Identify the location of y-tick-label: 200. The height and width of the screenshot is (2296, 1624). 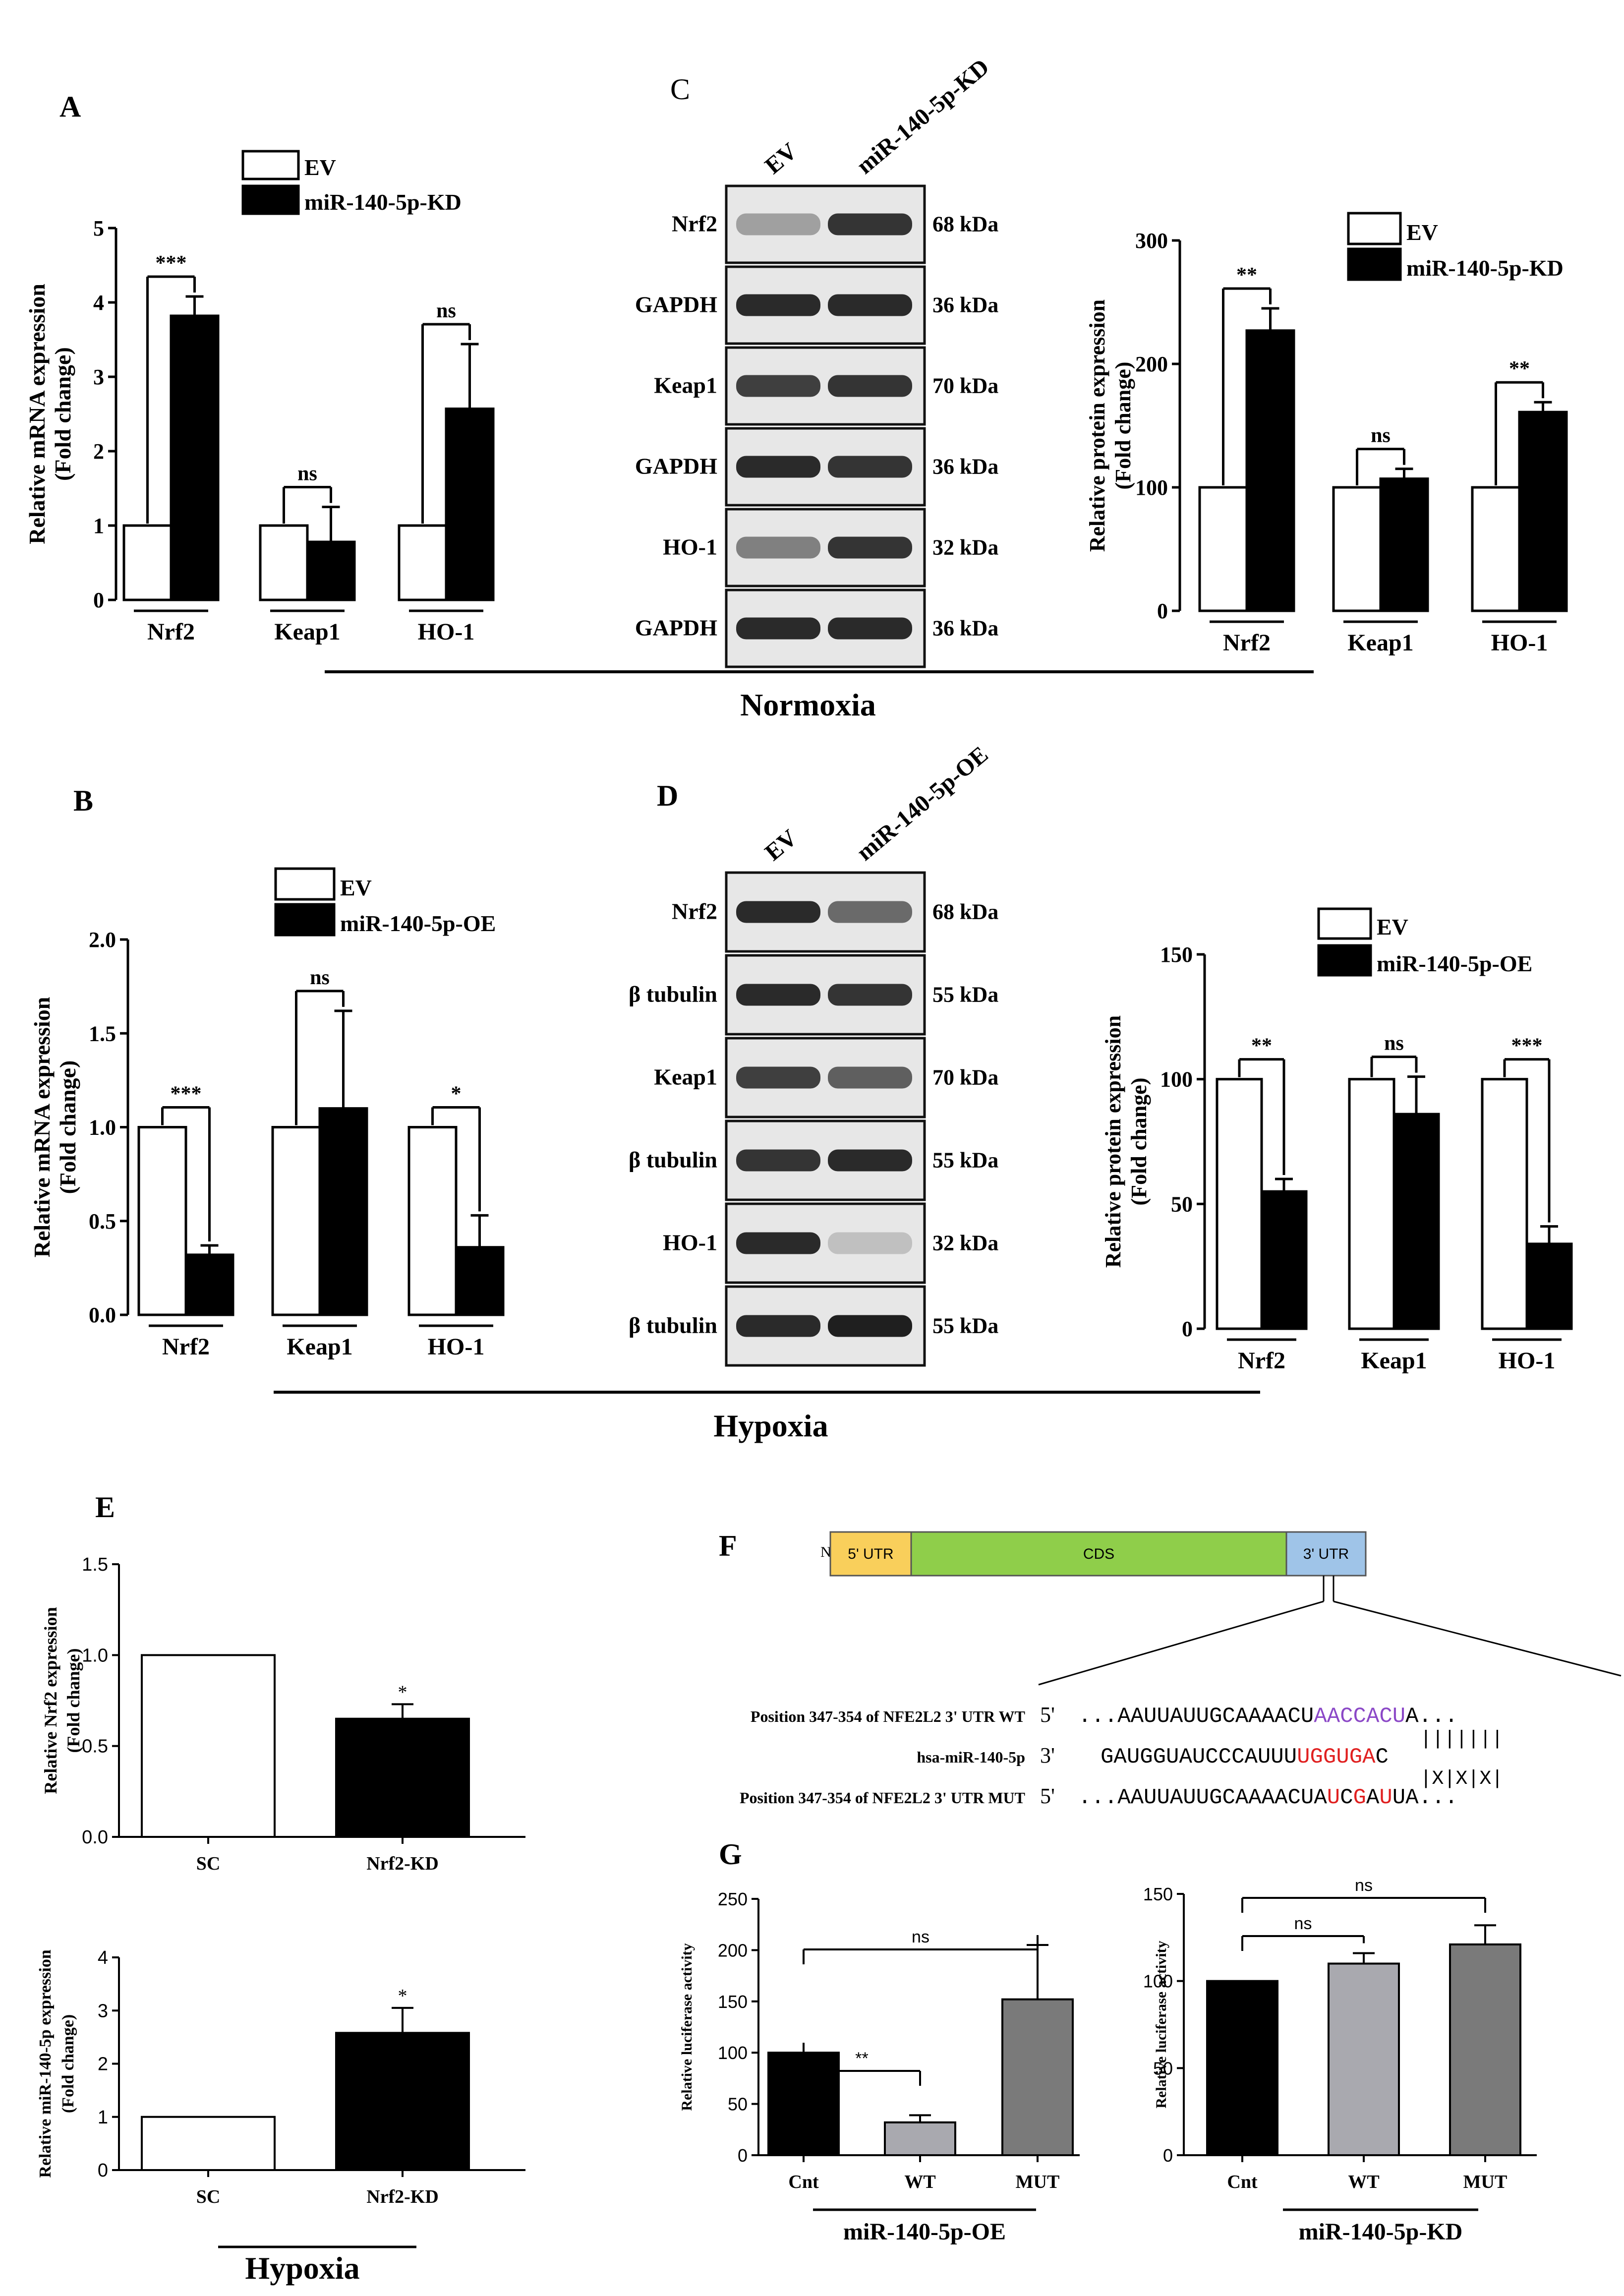
(1151, 364).